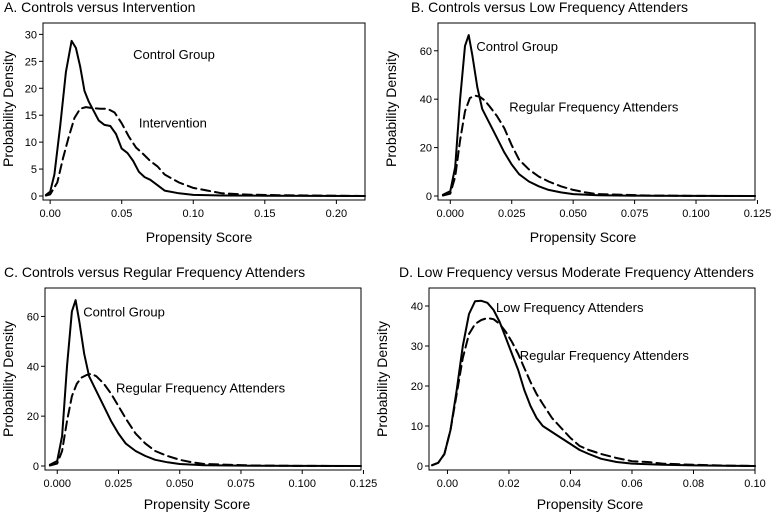  I want to click on panel-c-series, so click(205, 383).